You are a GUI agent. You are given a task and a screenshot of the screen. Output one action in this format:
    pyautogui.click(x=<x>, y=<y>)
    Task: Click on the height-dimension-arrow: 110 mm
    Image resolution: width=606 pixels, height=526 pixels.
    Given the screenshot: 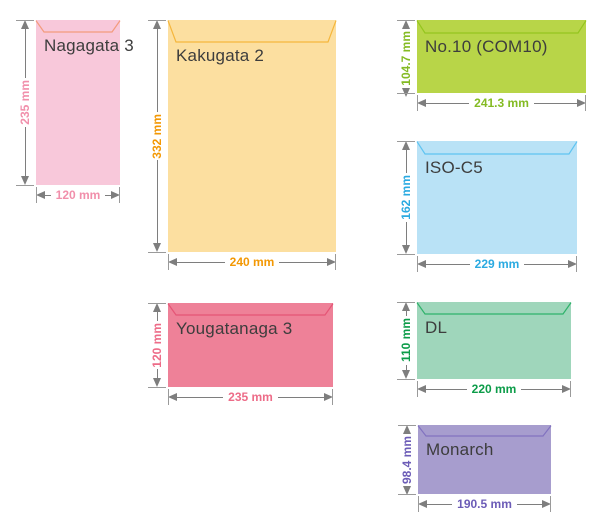 What is the action you would take?
    pyautogui.click(x=406, y=341)
    